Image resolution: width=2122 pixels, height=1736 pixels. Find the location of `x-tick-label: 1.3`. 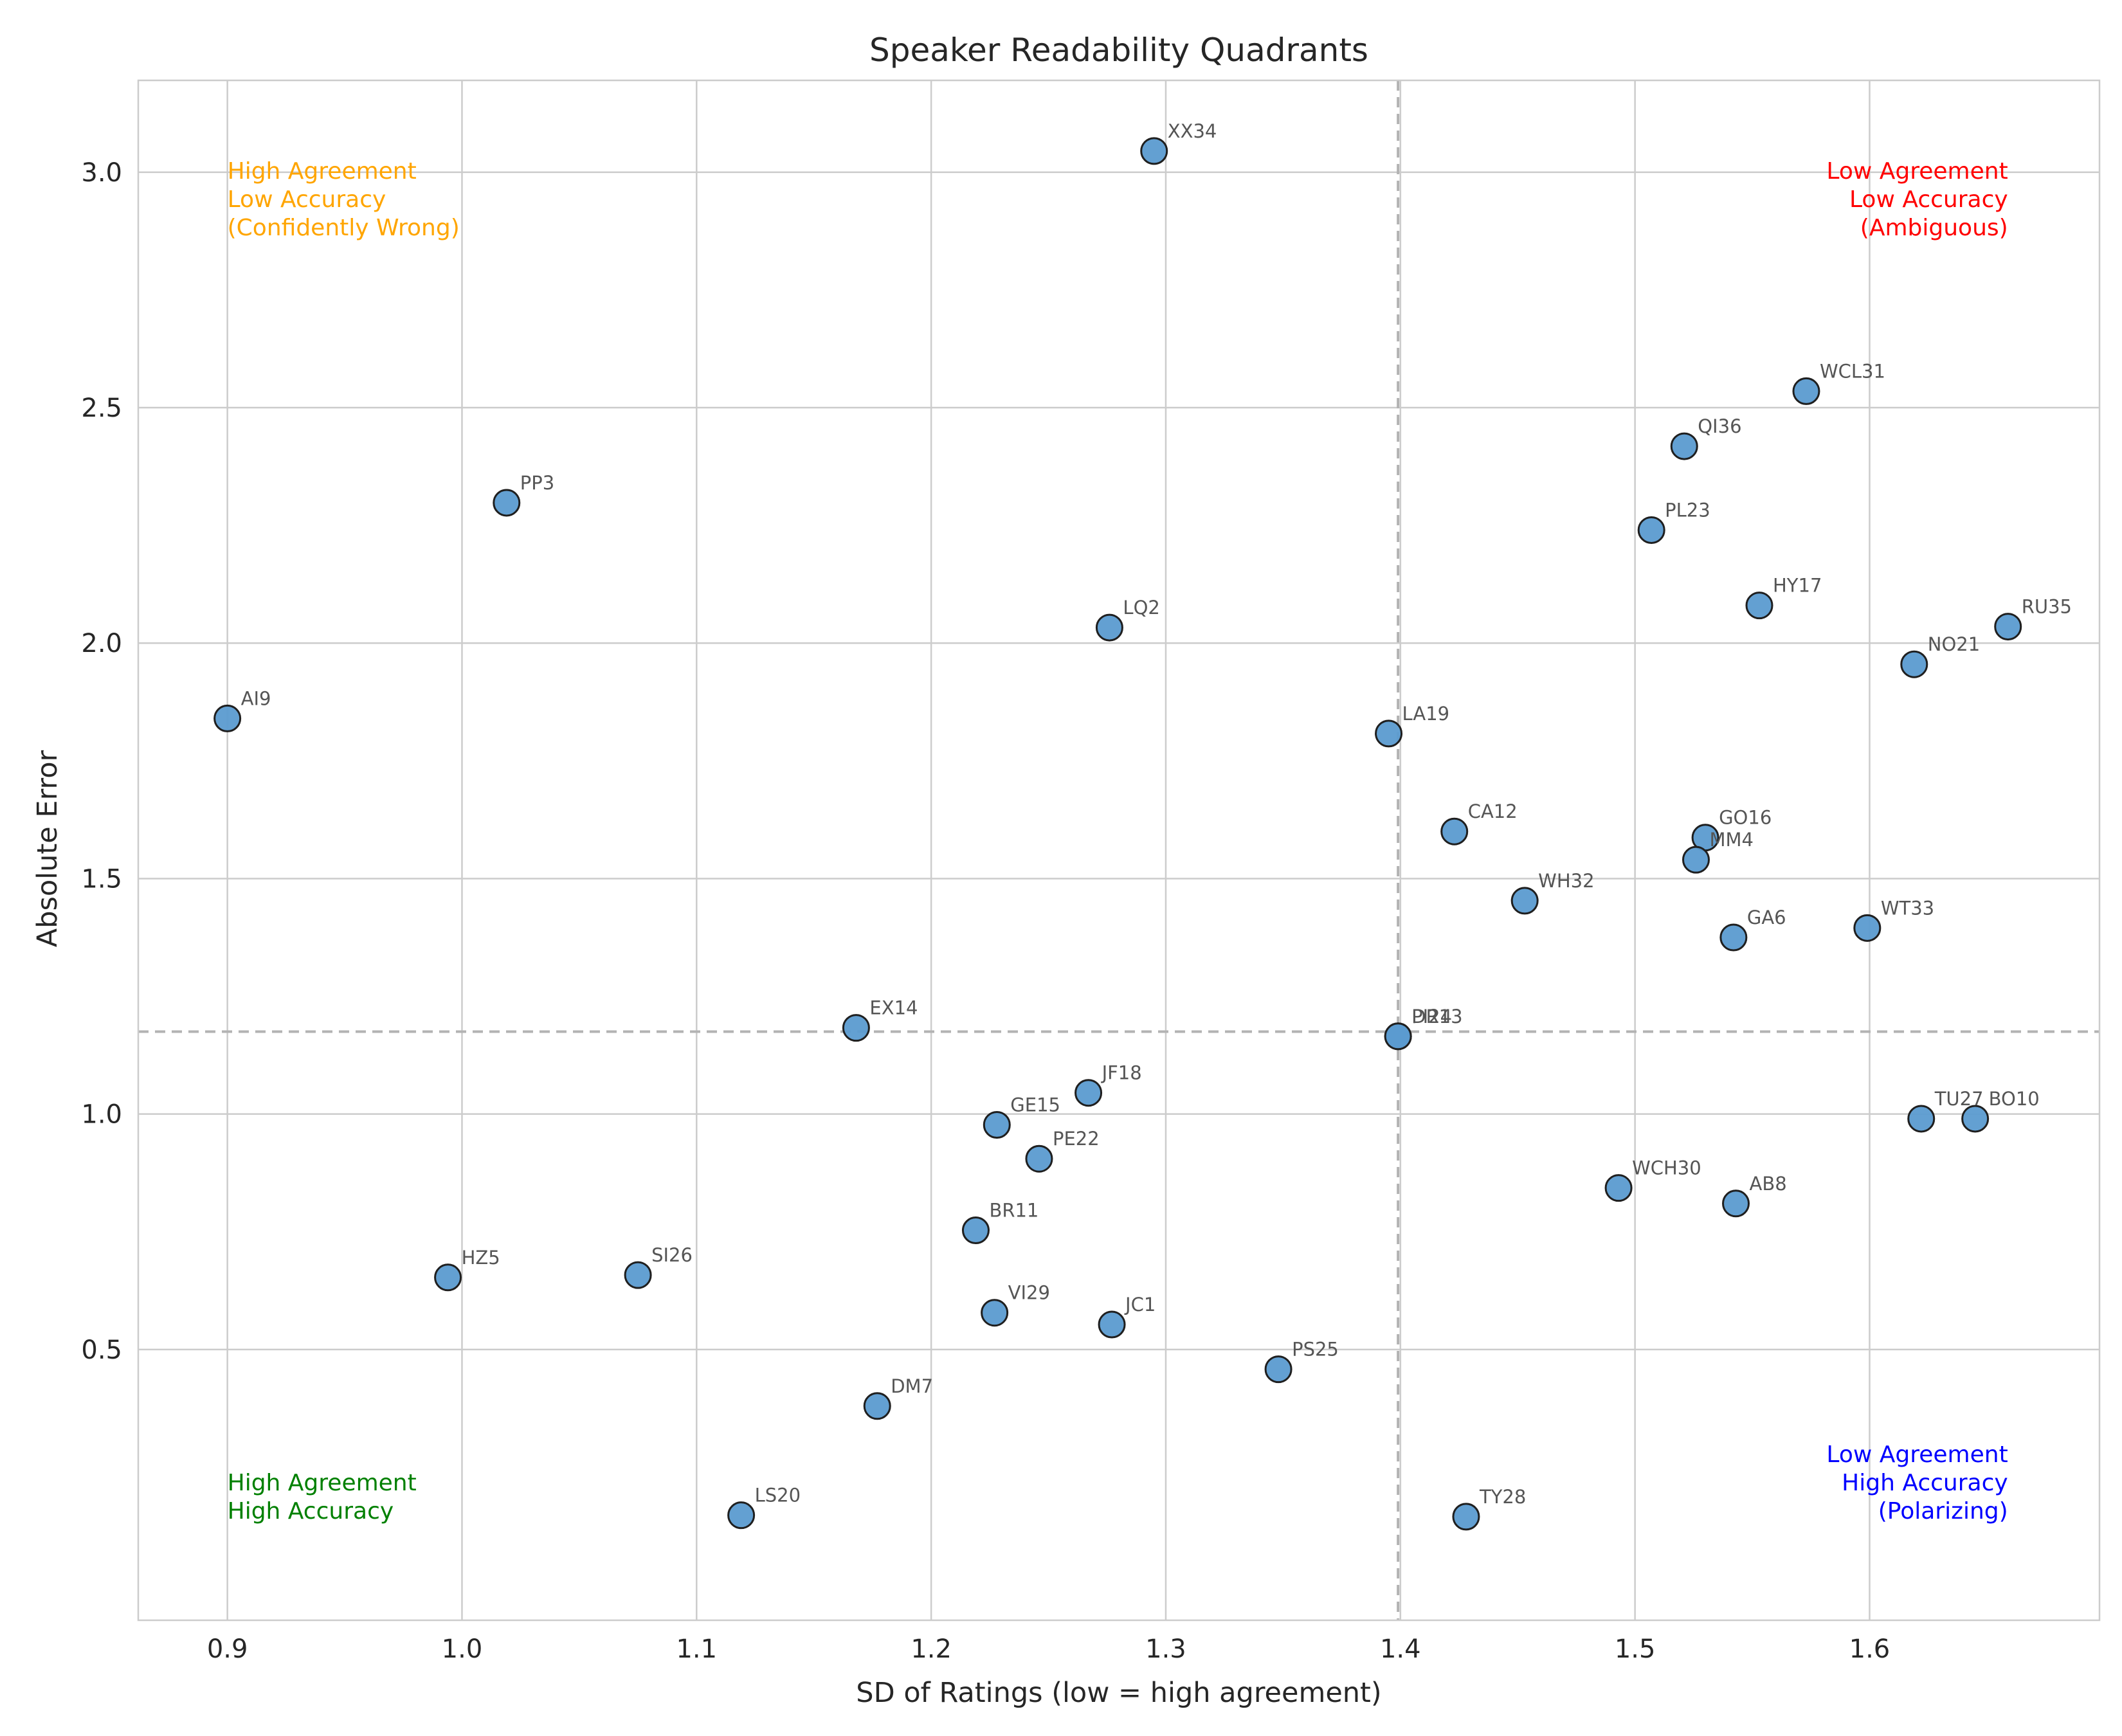

x-tick-label: 1.3 is located at coordinates (1165, 1649).